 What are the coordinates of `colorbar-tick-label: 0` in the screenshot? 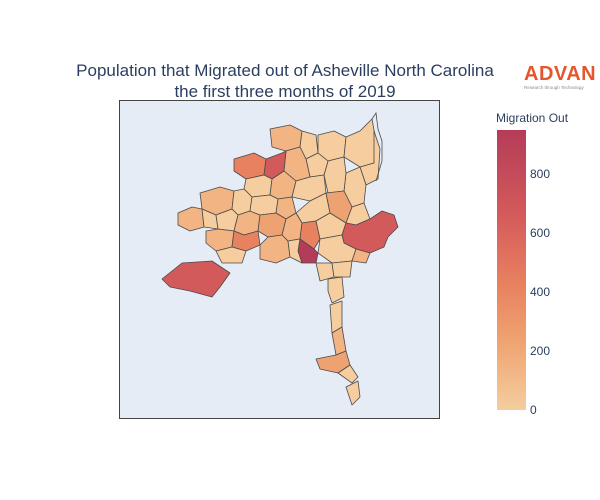 It's located at (533, 410).